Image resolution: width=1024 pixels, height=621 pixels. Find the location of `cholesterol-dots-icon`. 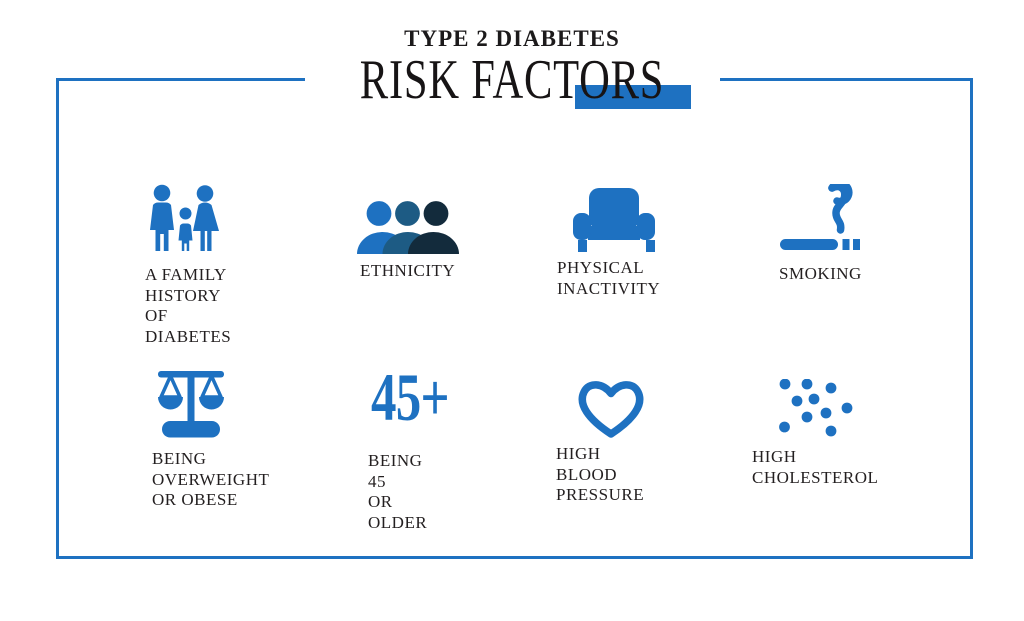

cholesterol-dots-icon is located at coordinates (816, 408).